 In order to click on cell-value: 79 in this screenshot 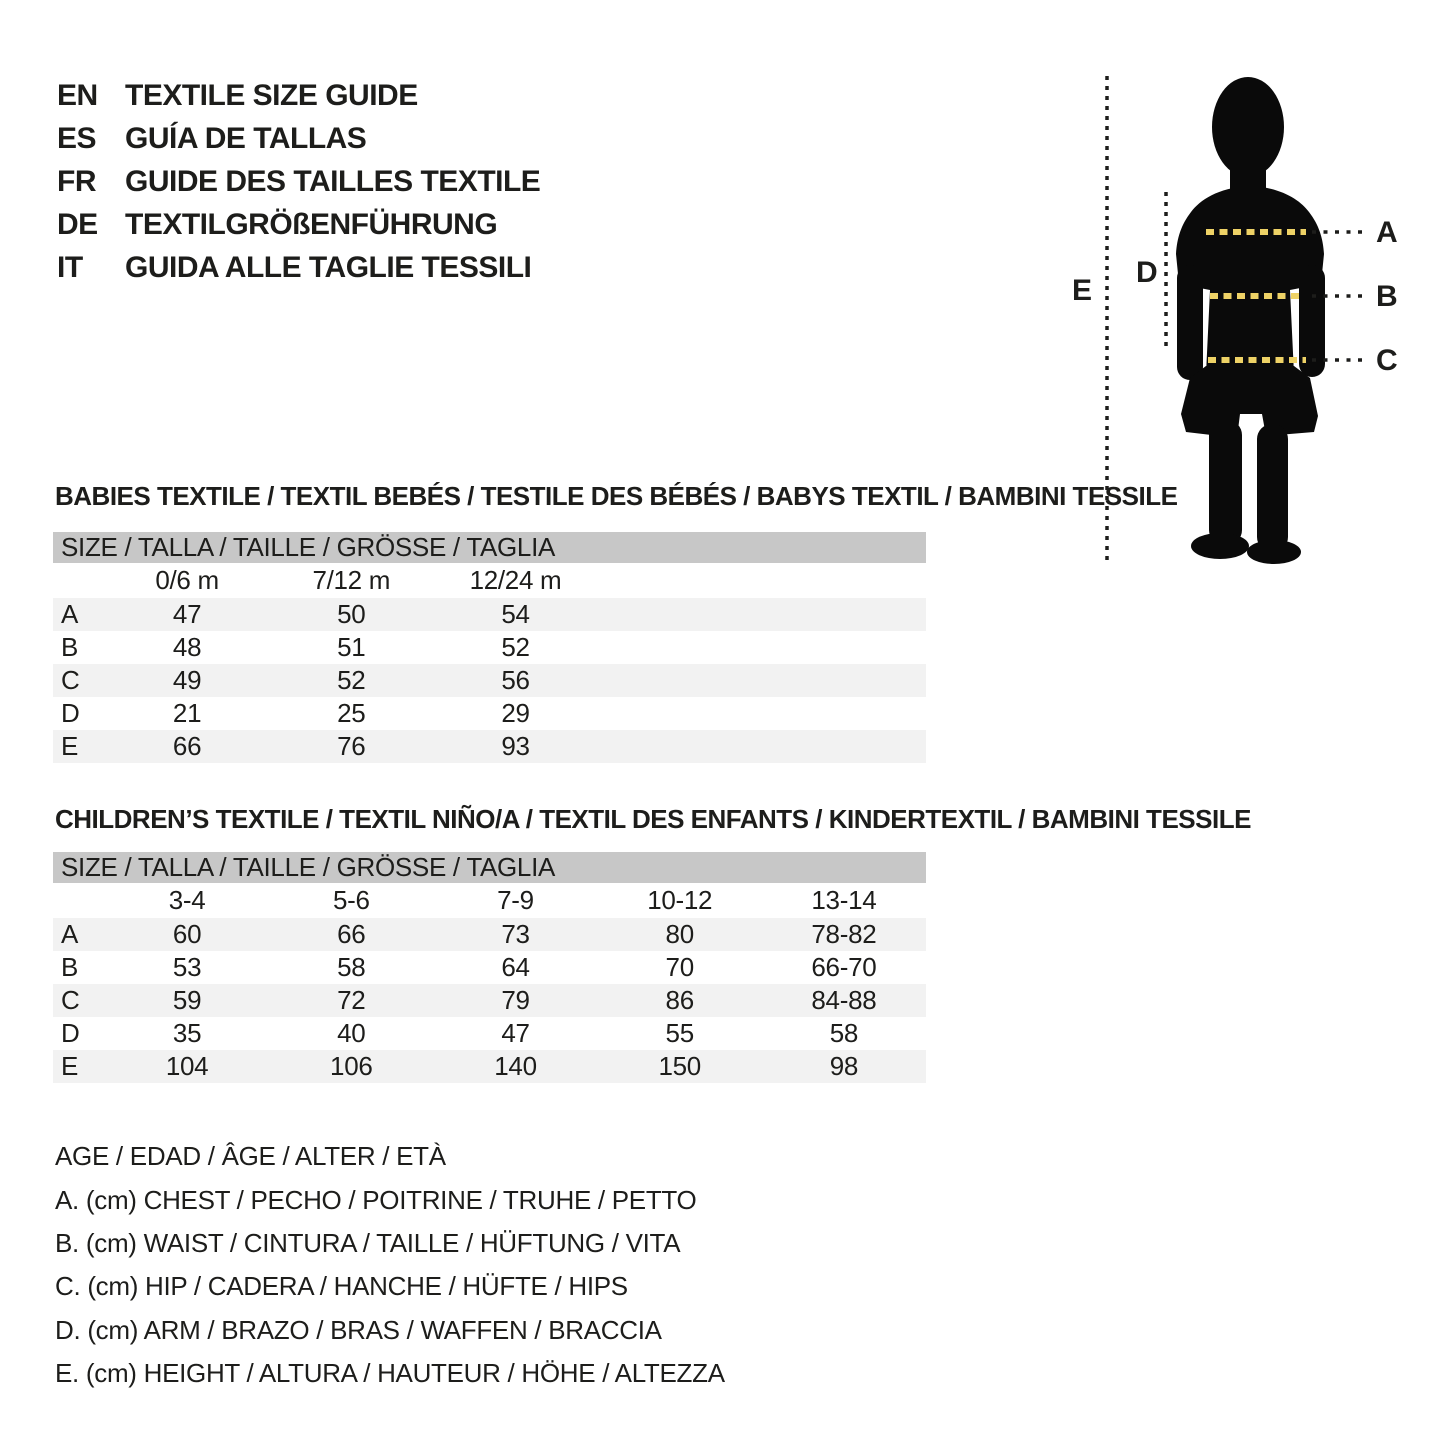, I will do `click(515, 1000)`.